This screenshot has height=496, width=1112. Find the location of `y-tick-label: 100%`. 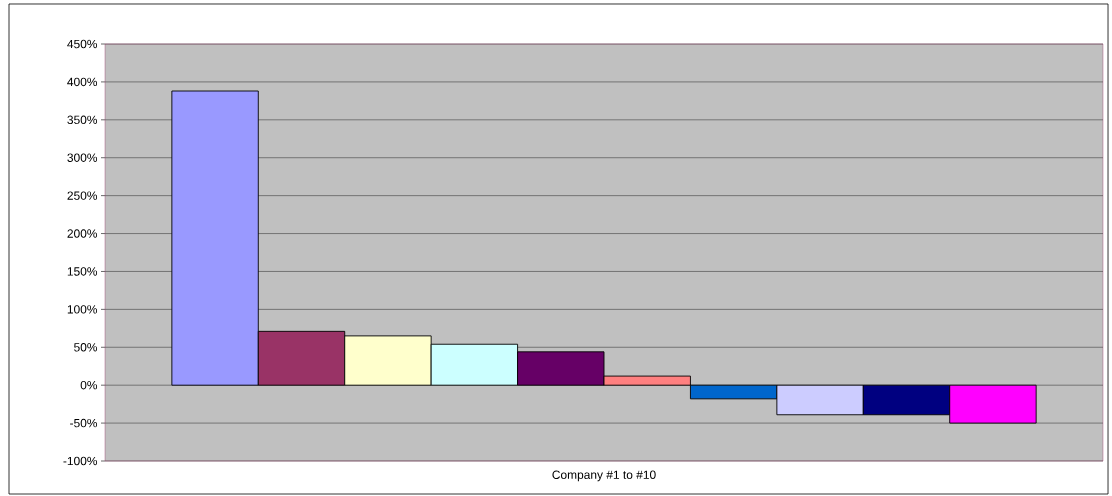

y-tick-label: 100% is located at coordinates (82, 309).